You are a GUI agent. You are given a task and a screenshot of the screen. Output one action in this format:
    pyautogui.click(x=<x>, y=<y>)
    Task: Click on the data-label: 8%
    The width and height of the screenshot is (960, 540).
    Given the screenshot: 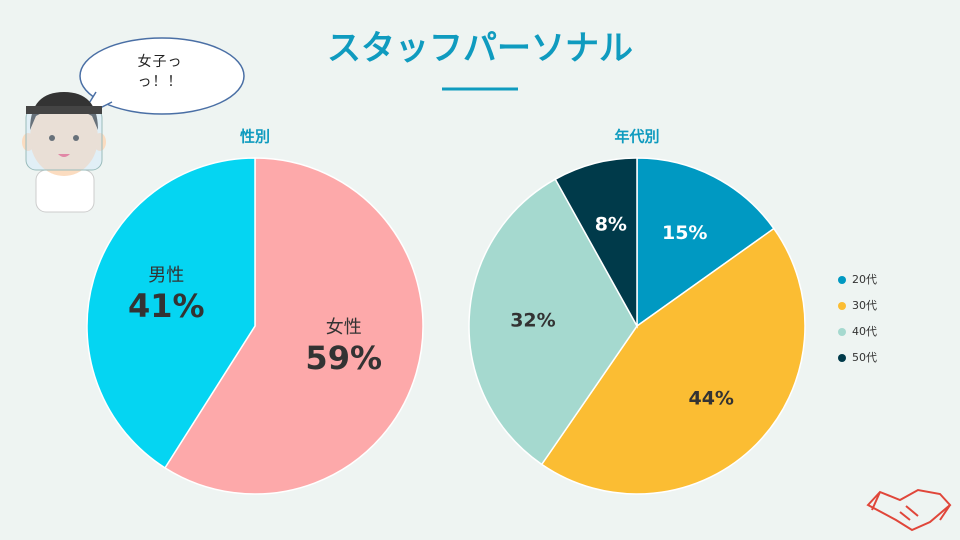 What is the action you would take?
    pyautogui.click(x=611, y=225)
    